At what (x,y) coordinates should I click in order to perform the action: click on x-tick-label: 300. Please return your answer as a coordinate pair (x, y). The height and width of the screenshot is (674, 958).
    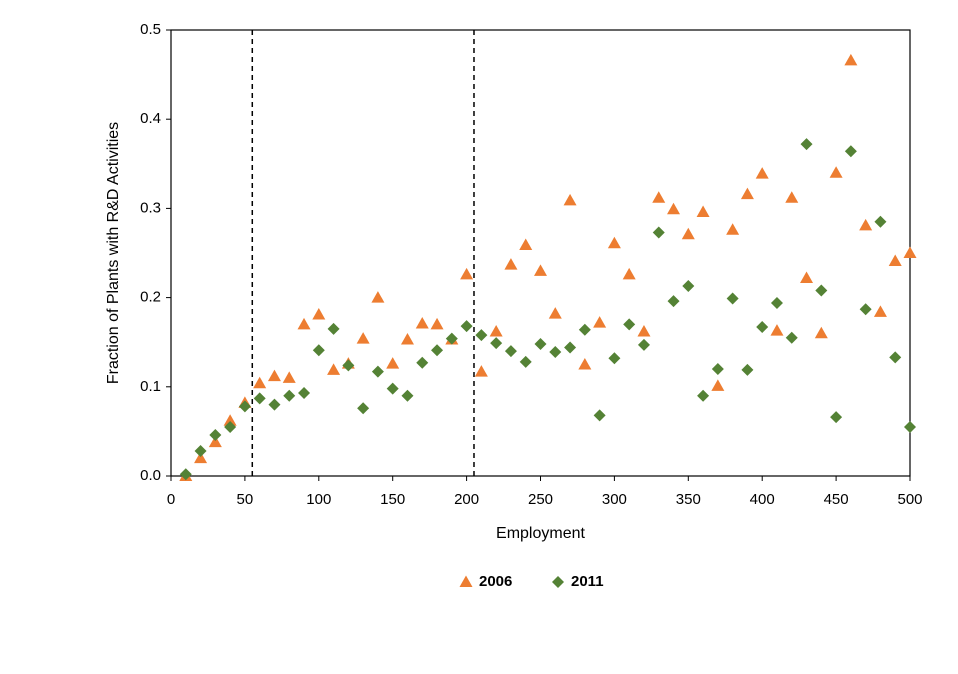
    Looking at the image, I should click on (614, 499).